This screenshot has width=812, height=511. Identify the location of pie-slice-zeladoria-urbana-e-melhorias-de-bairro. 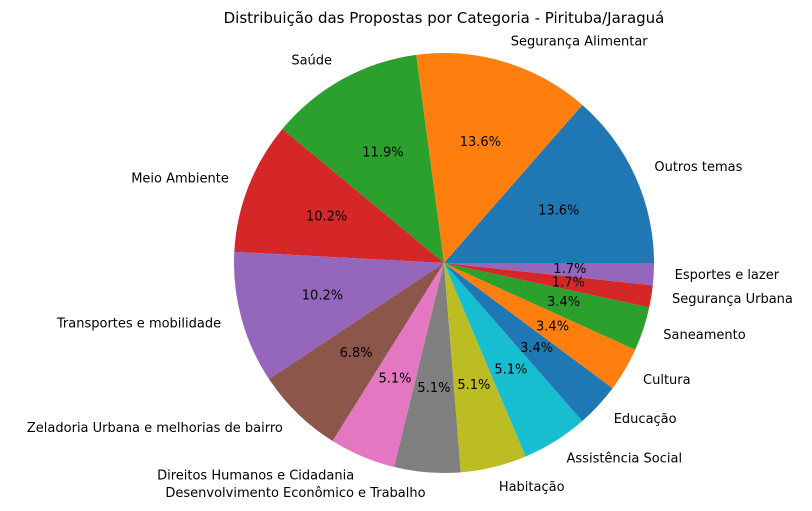
(356, 352).